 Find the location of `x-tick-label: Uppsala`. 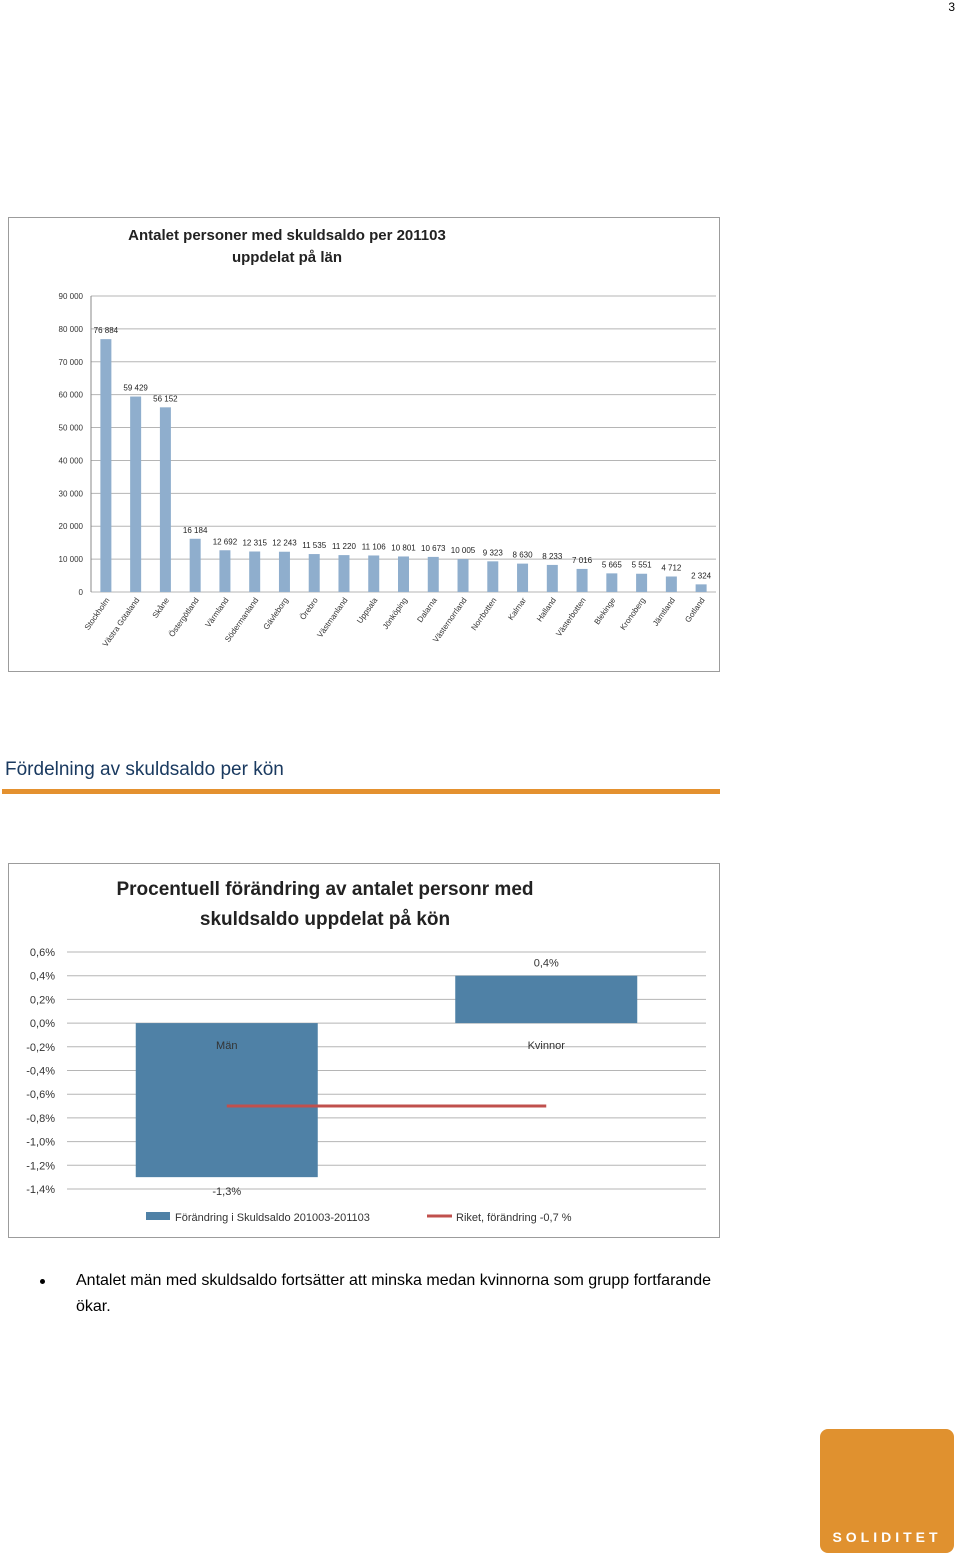

x-tick-label: Uppsala is located at coordinates (367, 611).